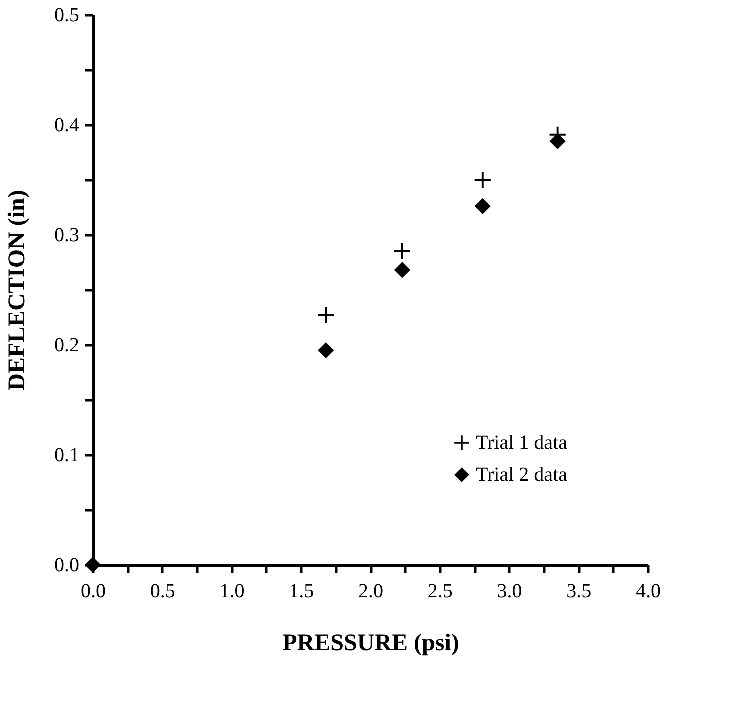 The image size is (737, 717). I want to click on x-tick-label: 2.0, so click(371, 591).